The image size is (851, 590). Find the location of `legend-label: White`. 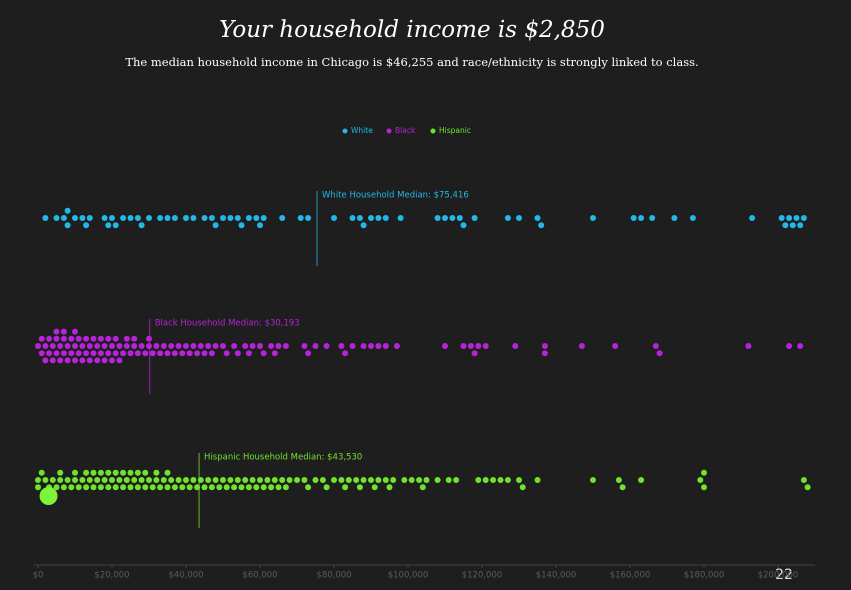

legend-label: White is located at coordinates (362, 130).